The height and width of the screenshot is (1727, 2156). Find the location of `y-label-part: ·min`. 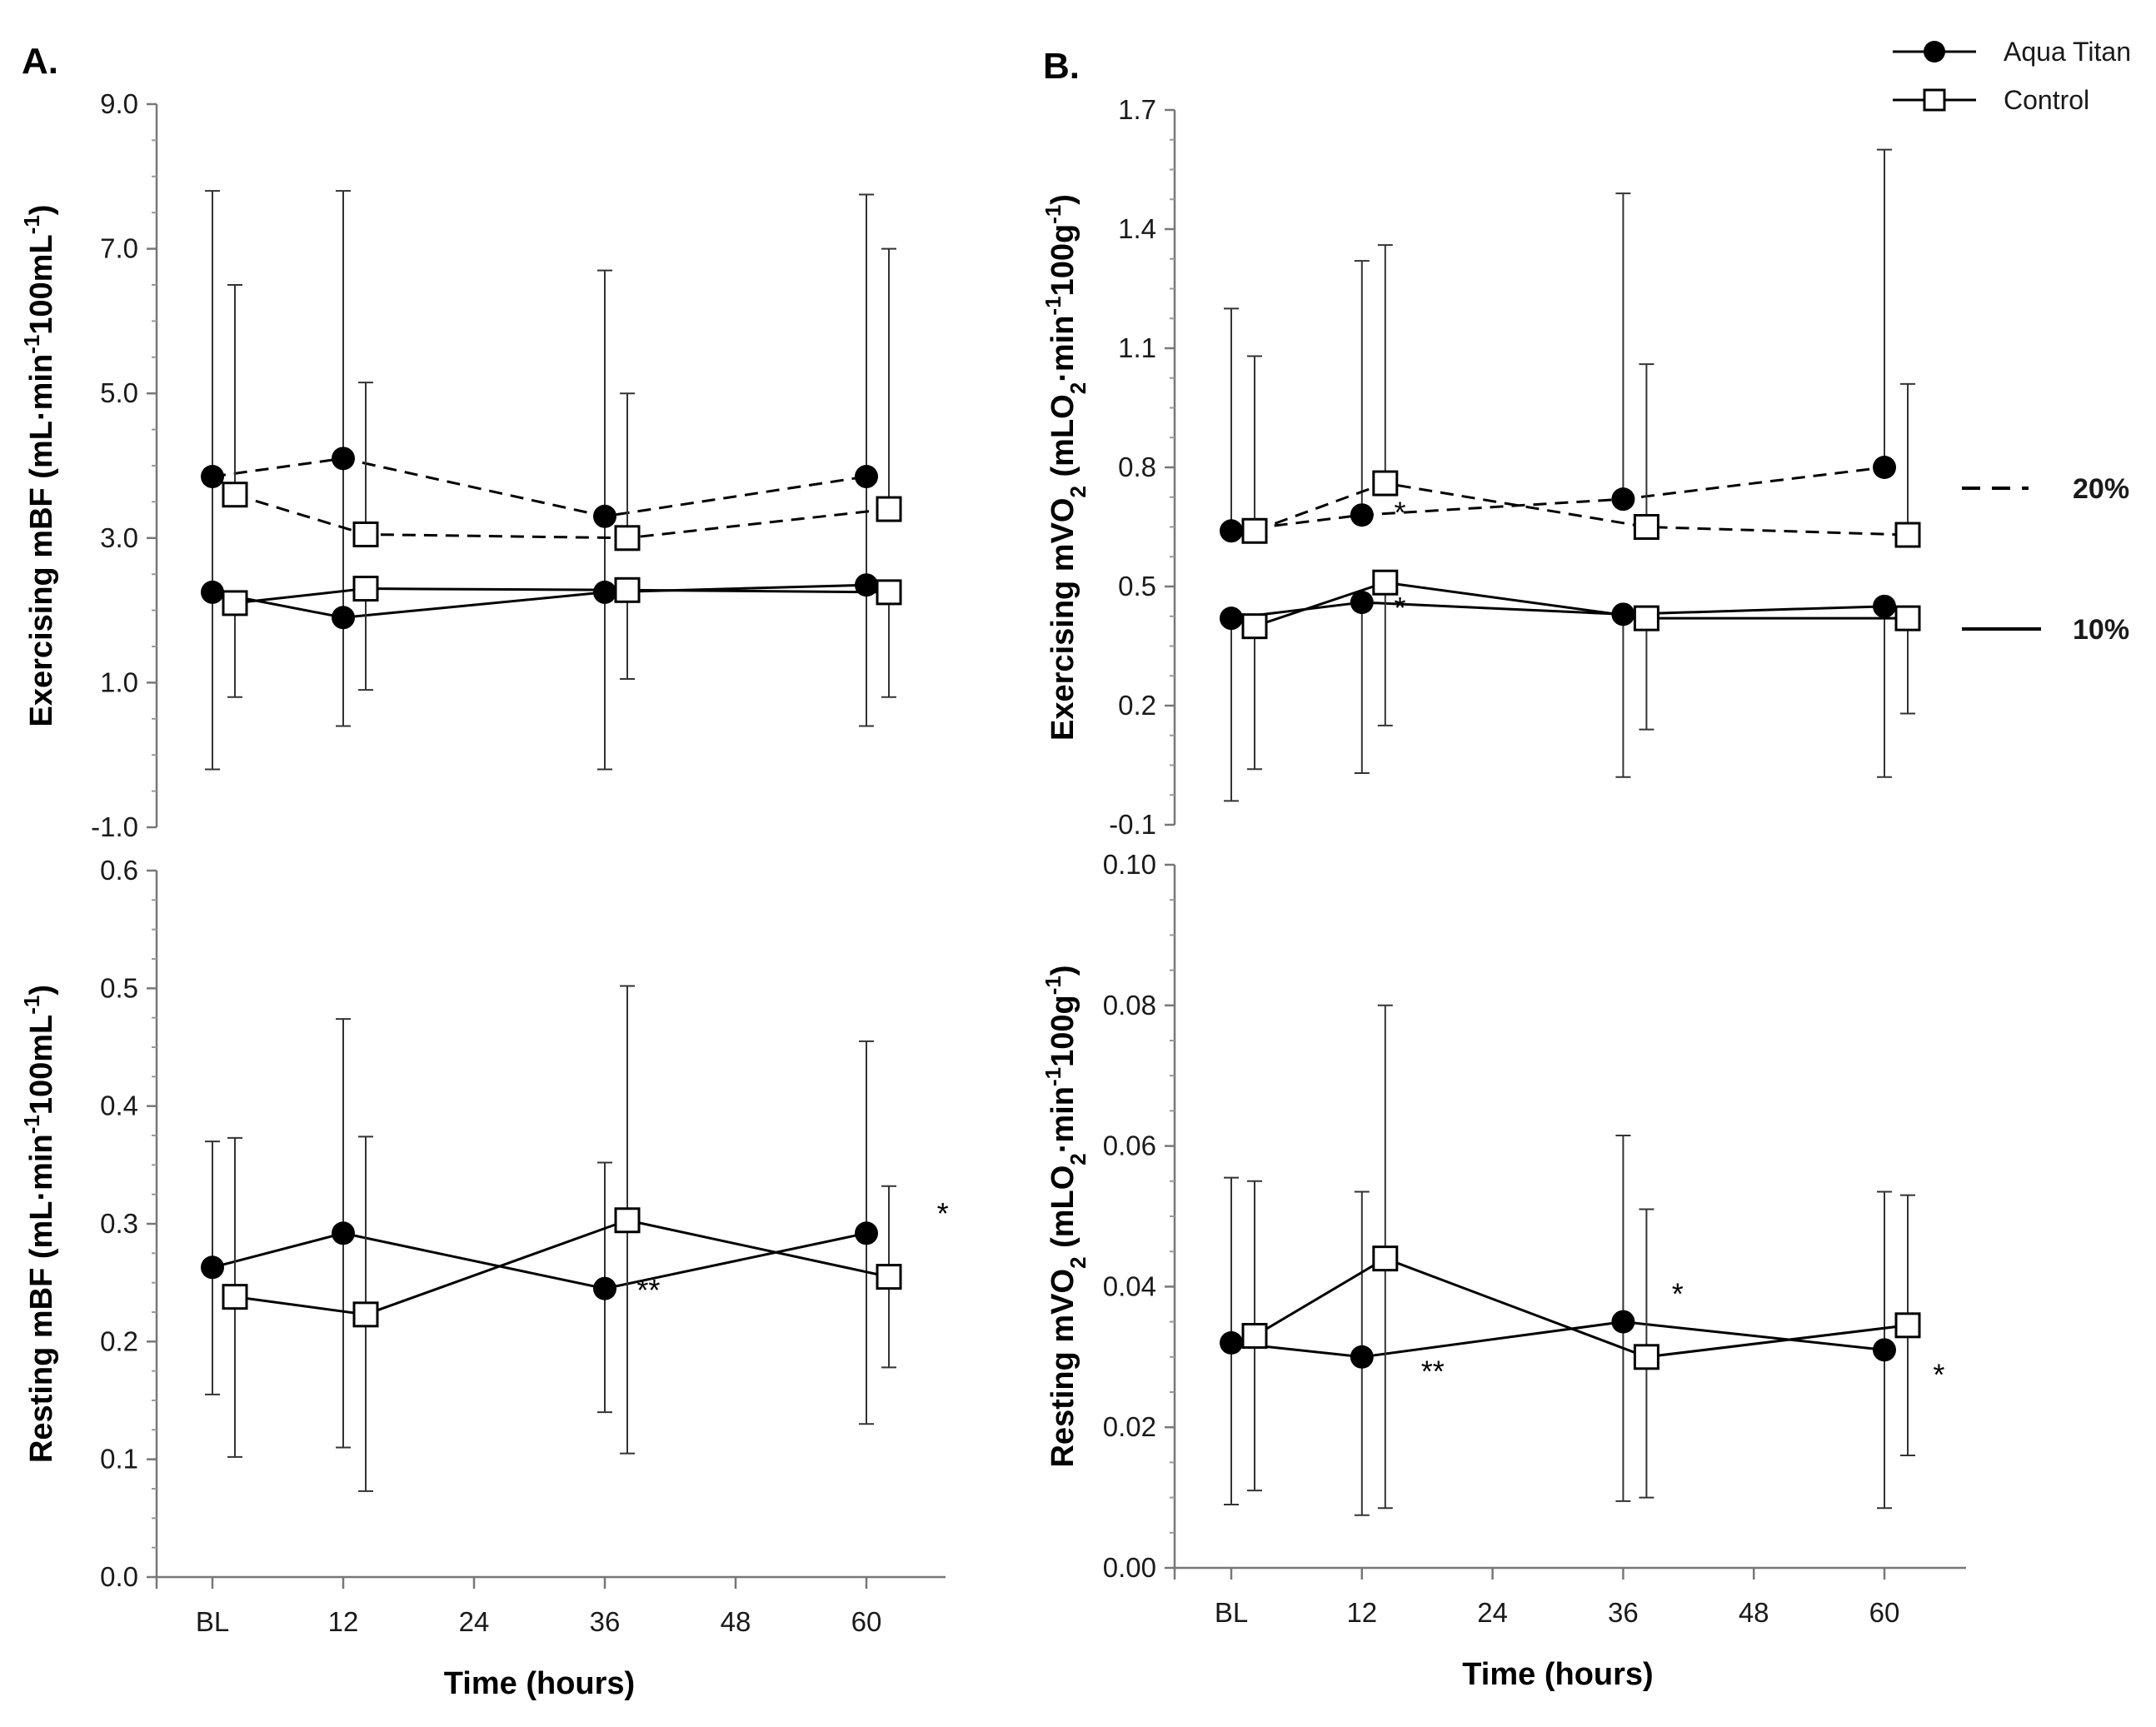

y-label-part: ·min is located at coordinates (1063, 1119).